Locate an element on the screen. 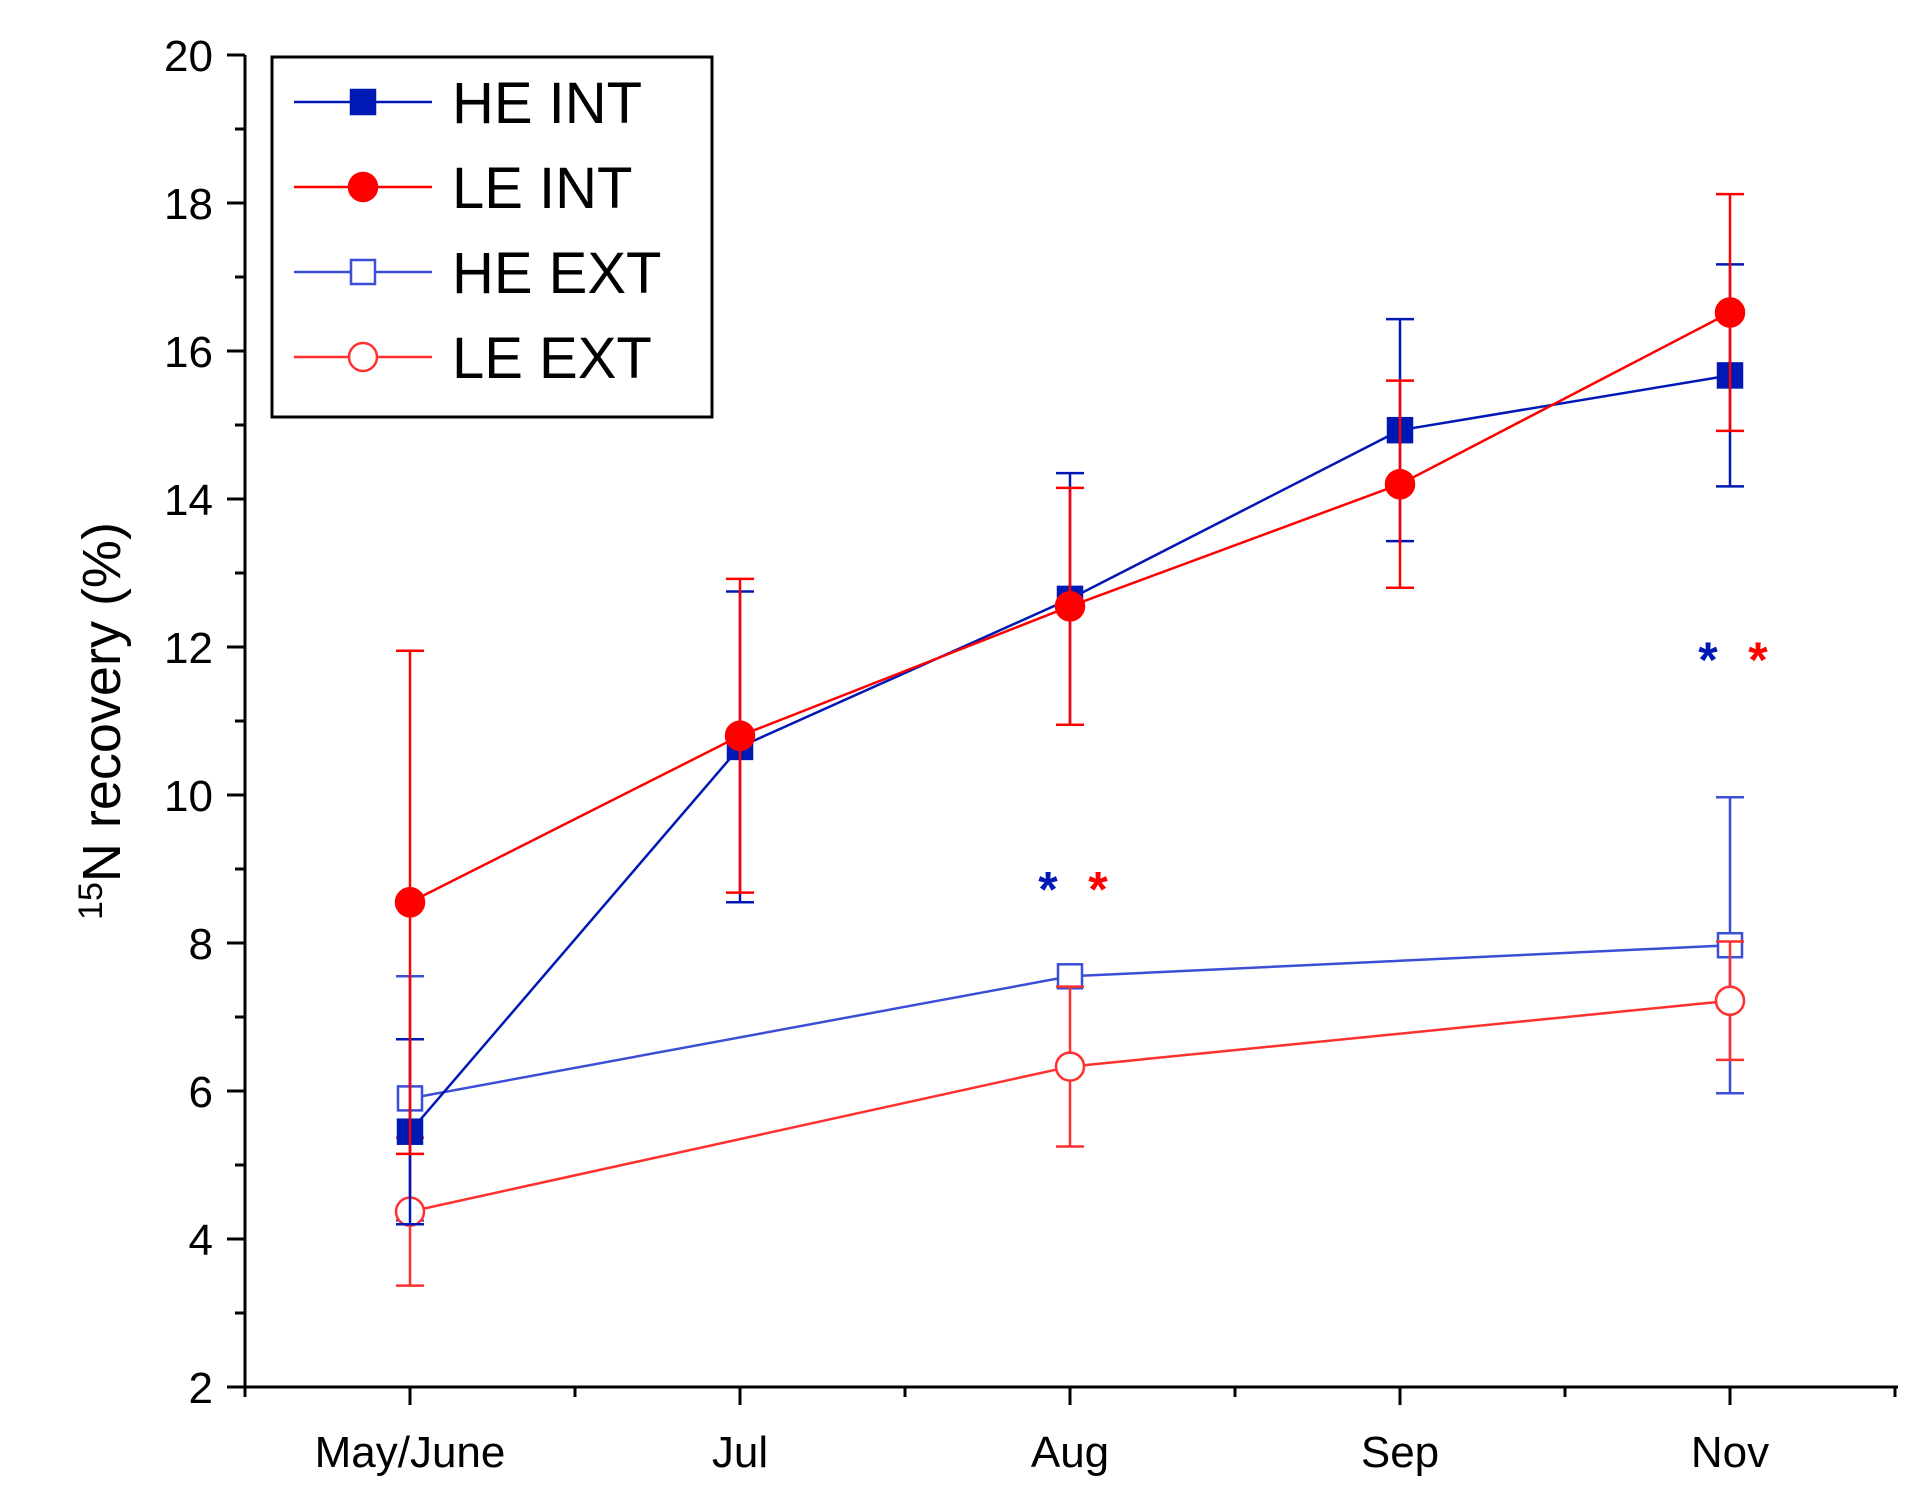  y-tick-label: 14 is located at coordinates (188, 500).